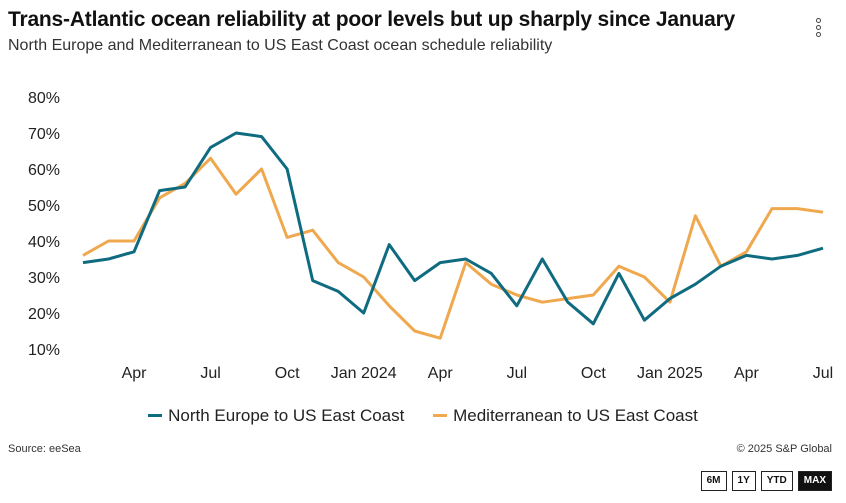 The image size is (846, 503). Describe the element at coordinates (44, 350) in the screenshot. I see `y-tick-label: 10%` at that location.